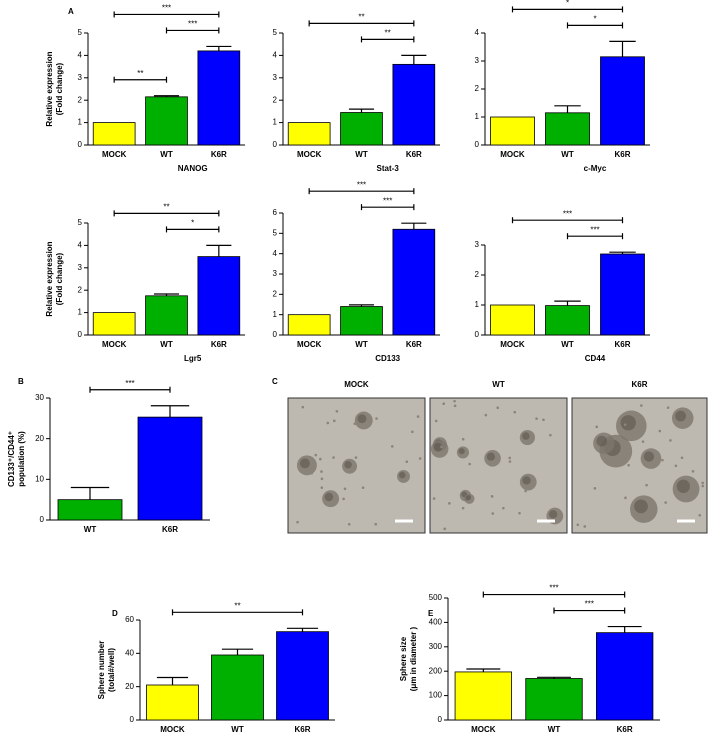  I want to click on x-axis-label: Lgr5, so click(193, 358).